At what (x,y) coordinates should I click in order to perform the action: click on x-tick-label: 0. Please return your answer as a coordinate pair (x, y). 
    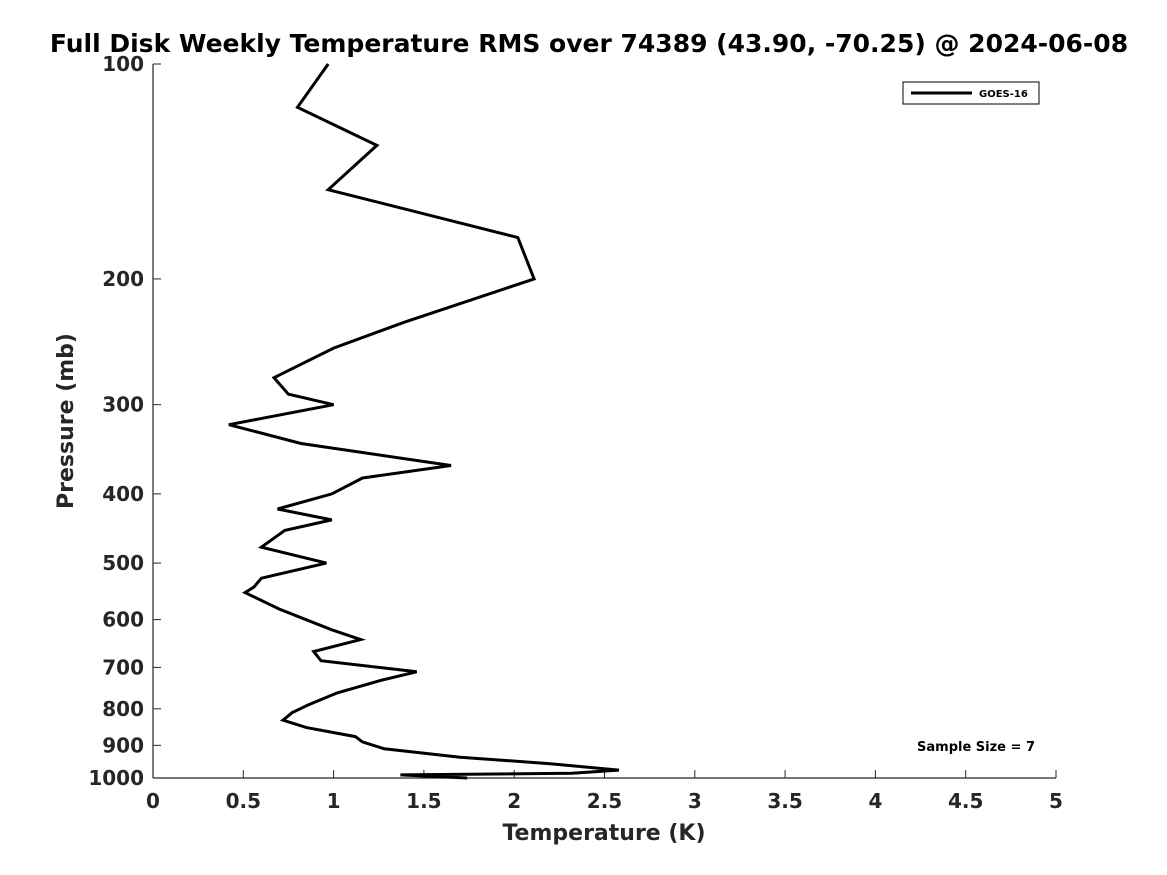
    Looking at the image, I should click on (153, 801).